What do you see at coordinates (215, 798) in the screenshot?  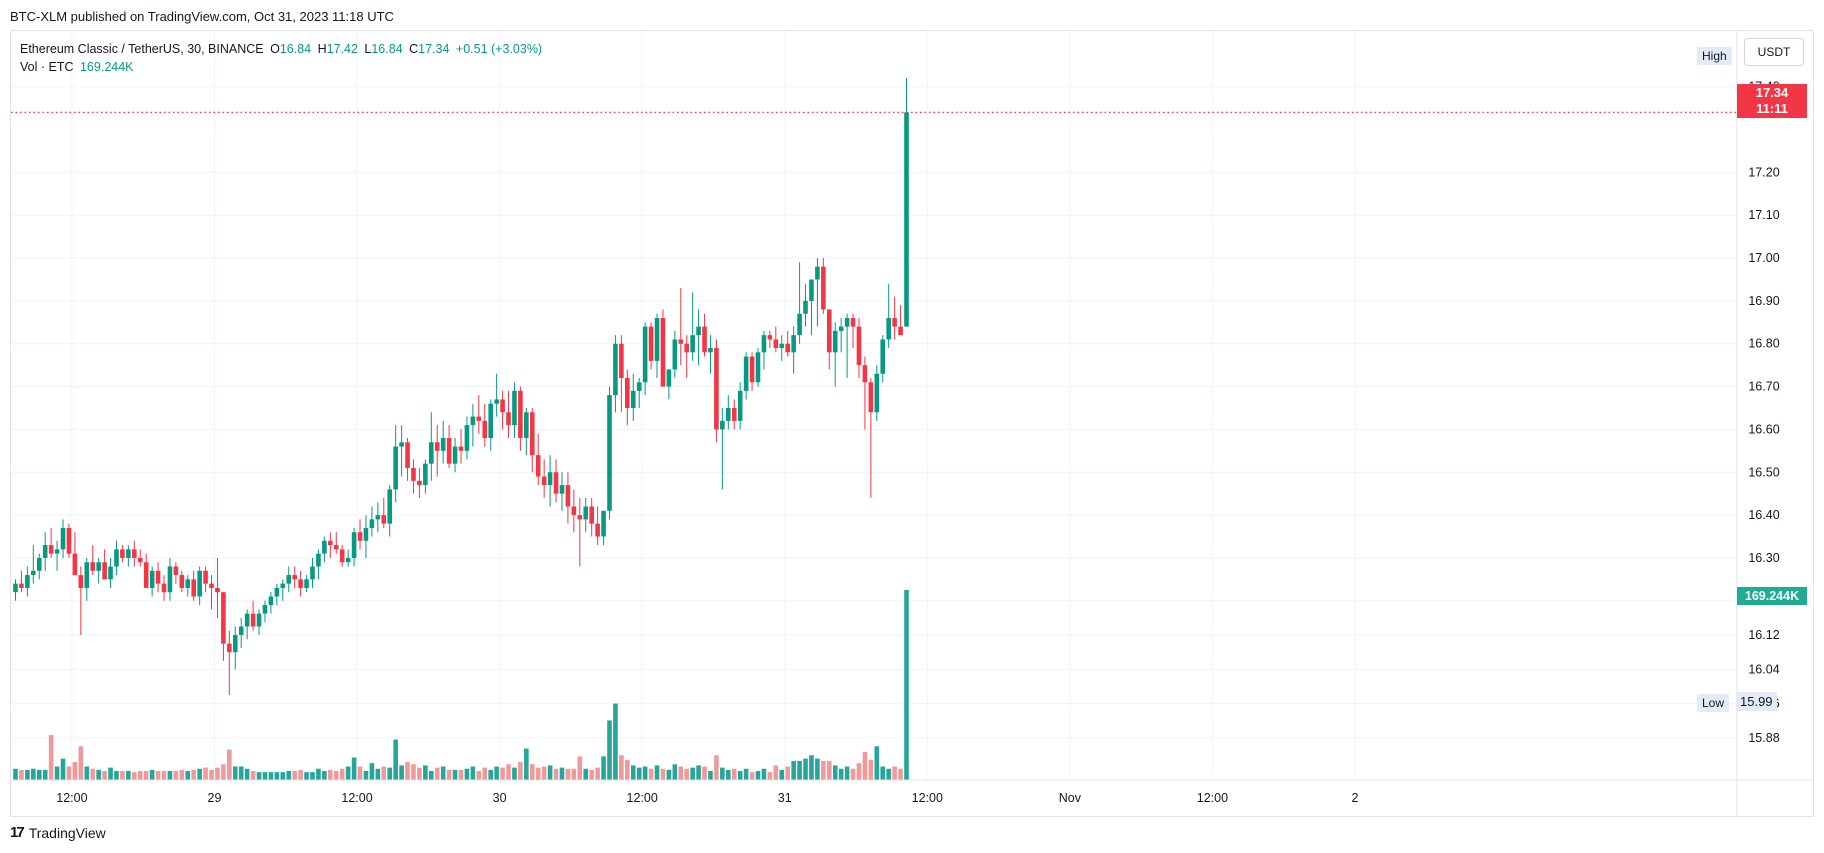 I see `x-tick-label: 29` at bounding box center [215, 798].